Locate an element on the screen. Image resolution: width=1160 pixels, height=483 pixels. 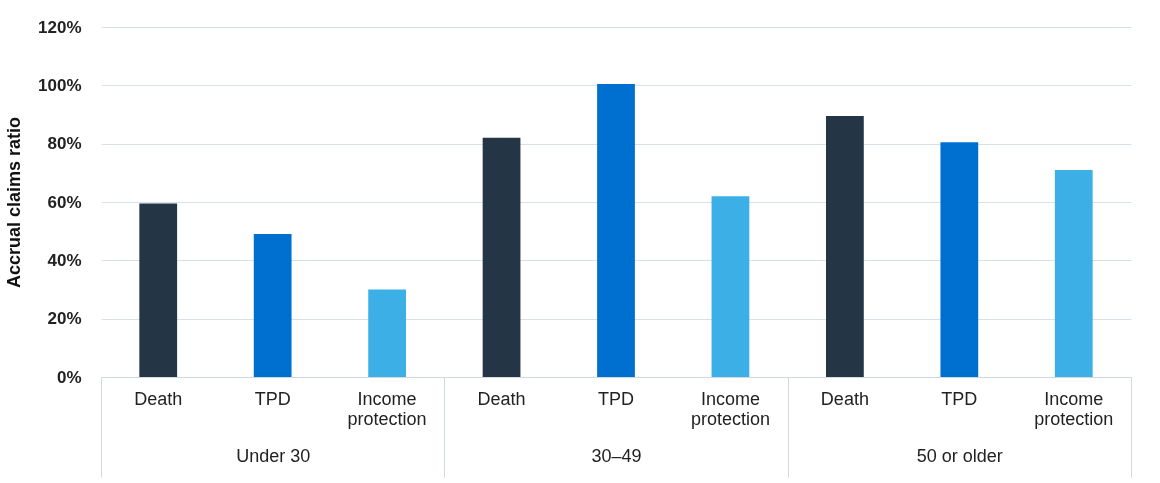
y-axis-title: Accrual claims ratio is located at coordinates (14, 202).